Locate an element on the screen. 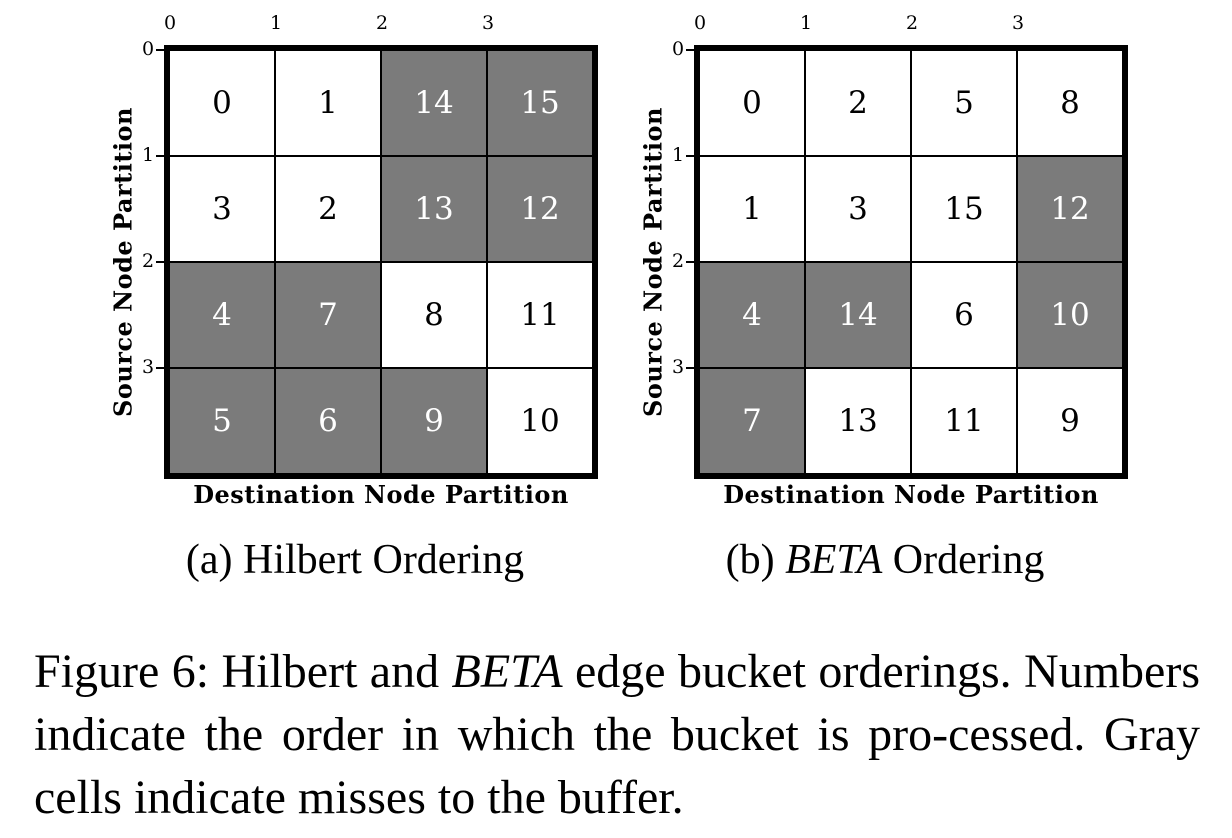 This screenshot has height=838, width=1232. bucket-cell-hit: 15 is located at coordinates (964, 209).